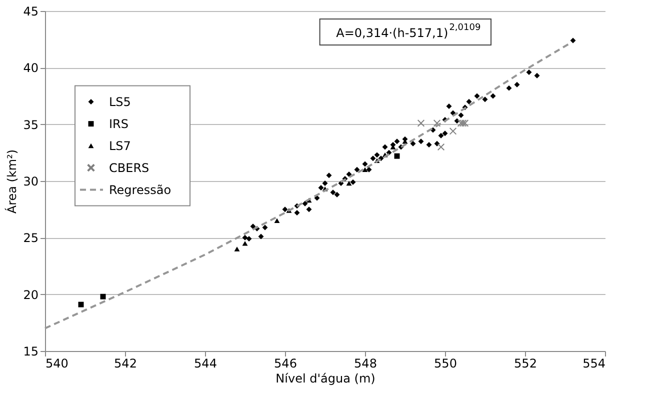  What do you see at coordinates (120, 145) in the screenshot?
I see `legend-label: LS7` at bounding box center [120, 145].